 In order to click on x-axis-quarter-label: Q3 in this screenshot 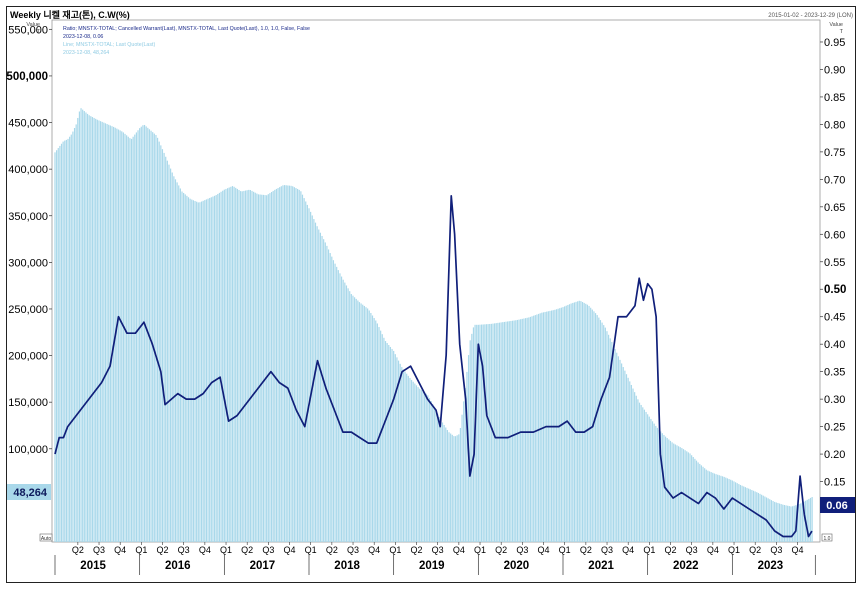, I will do `click(776, 550)`.